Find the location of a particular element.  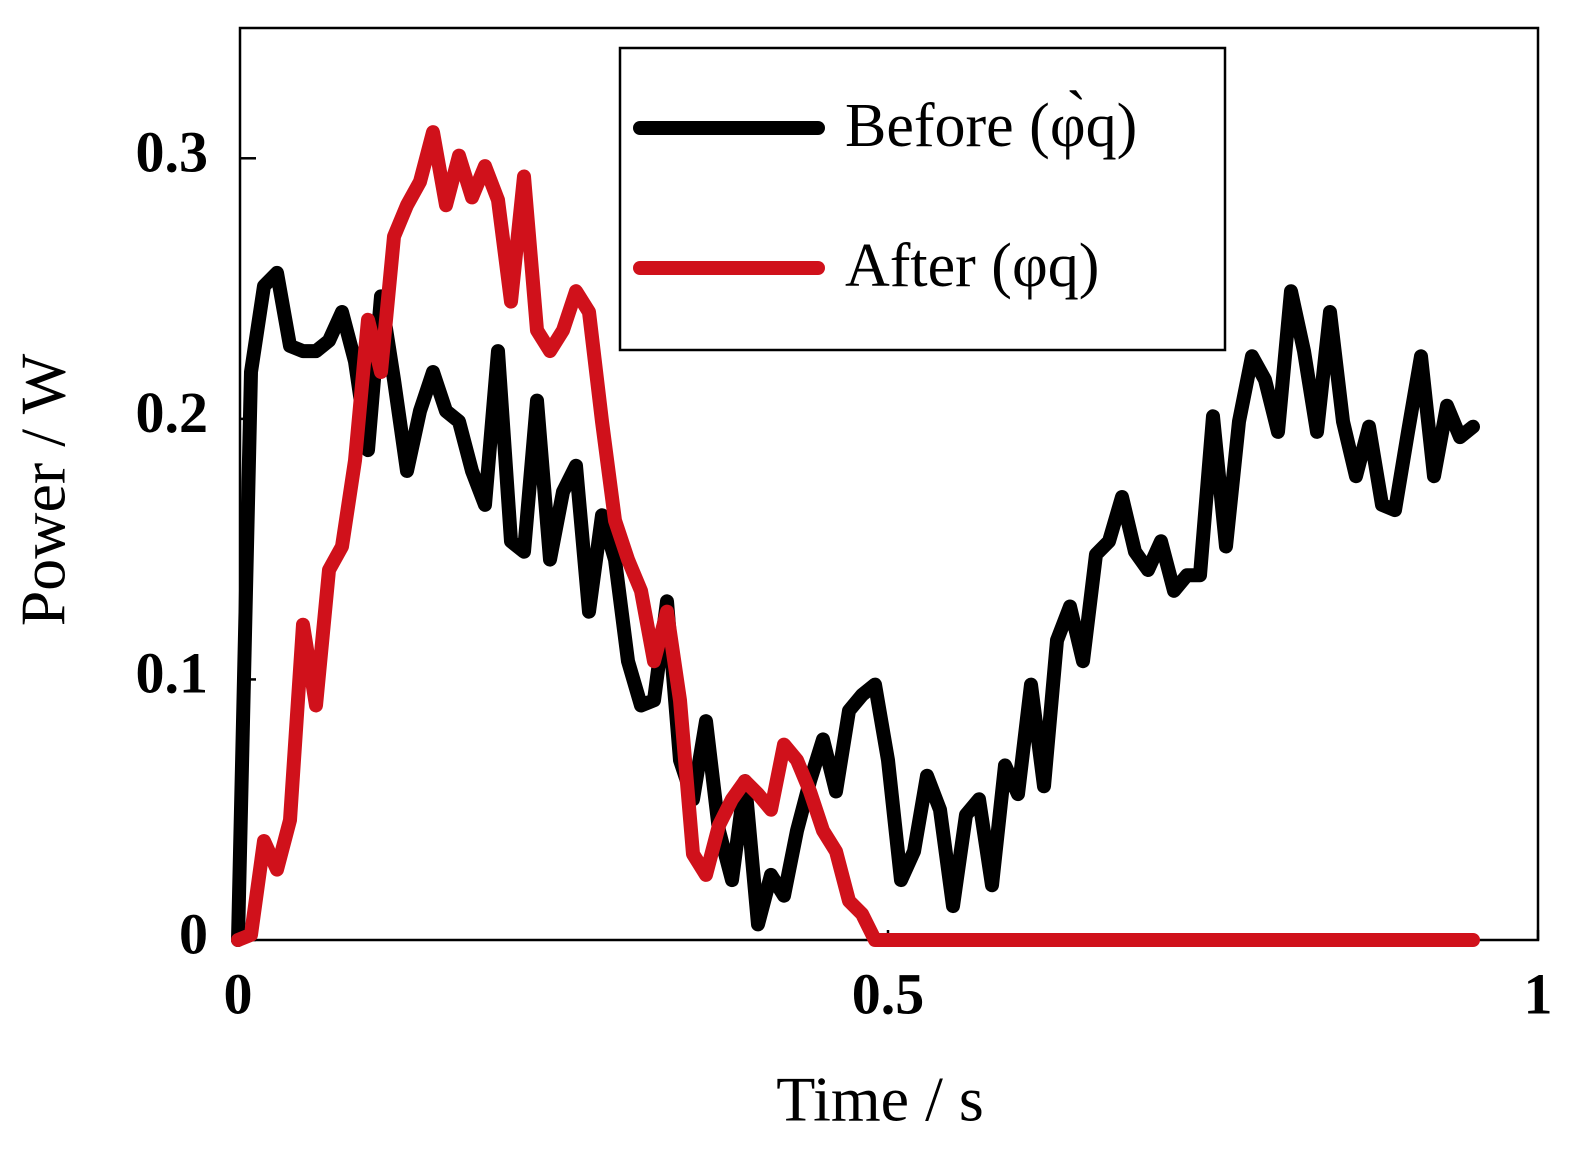

legend-label: Before (φ̀q) is located at coordinates (991, 125).